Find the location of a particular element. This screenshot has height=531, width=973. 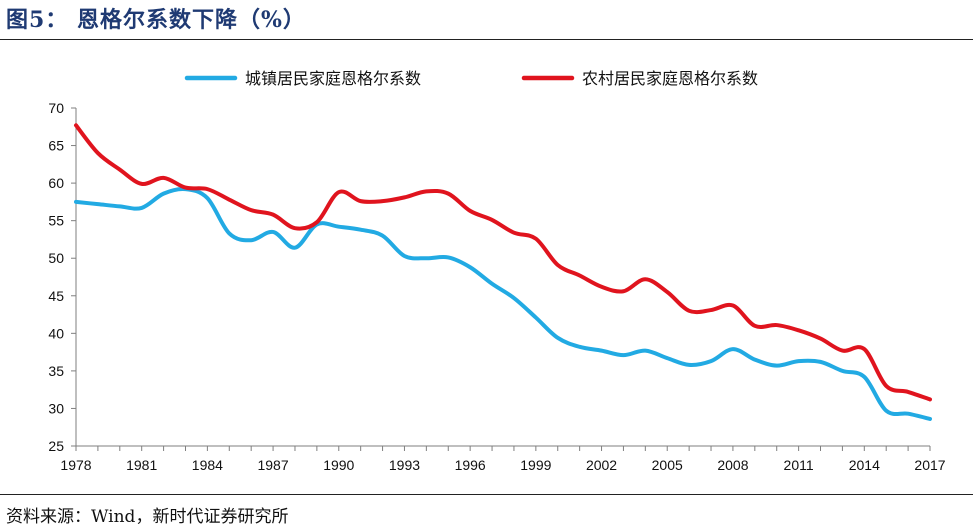

x-tick-label: 2014 is located at coordinates (864, 465).